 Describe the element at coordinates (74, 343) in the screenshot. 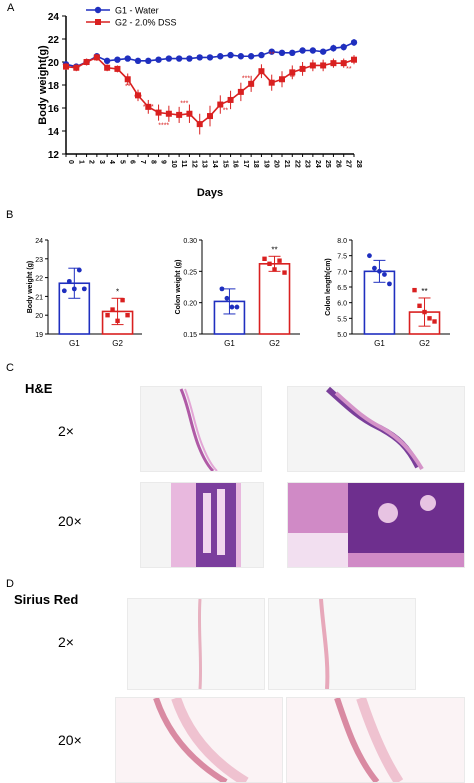

I see `x-tick-label: G1` at that location.